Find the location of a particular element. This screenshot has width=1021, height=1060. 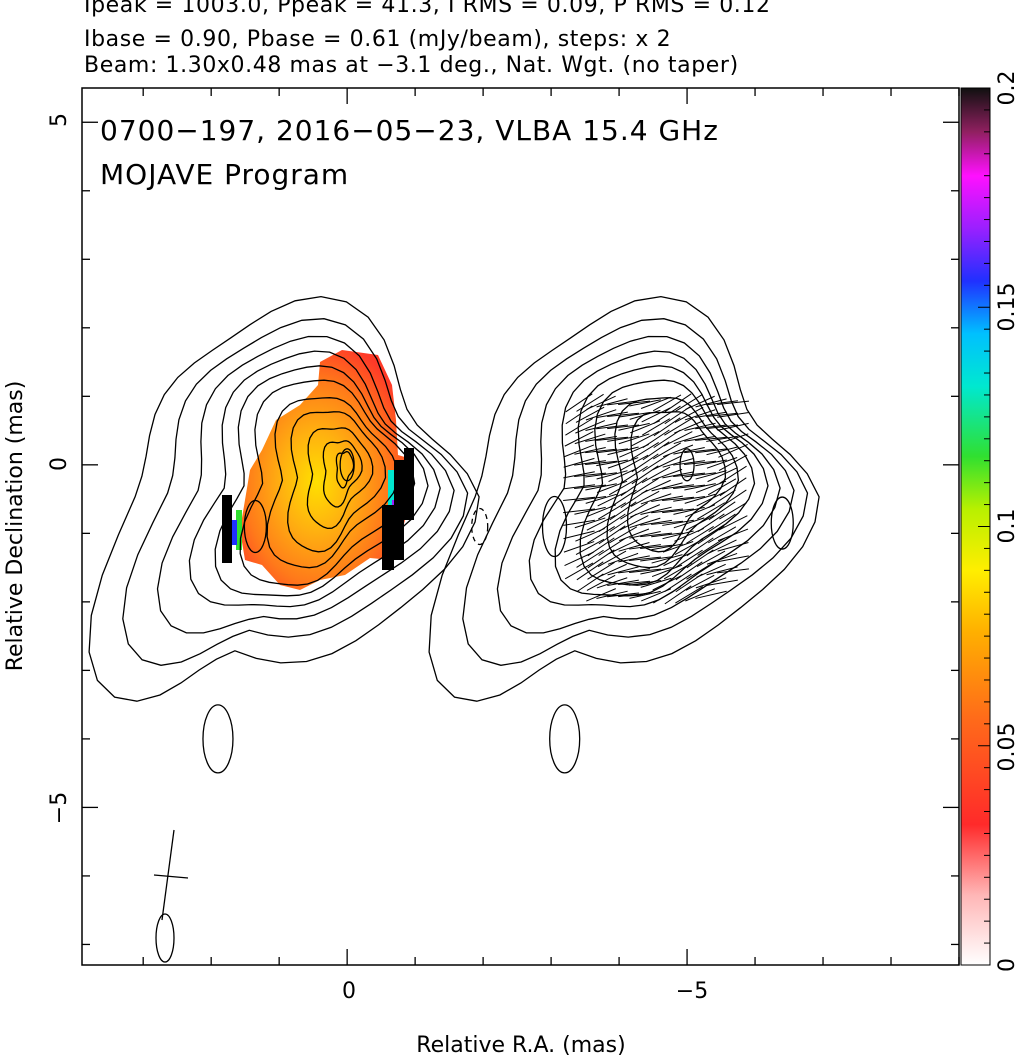

negative-contour is located at coordinates (480, 526).